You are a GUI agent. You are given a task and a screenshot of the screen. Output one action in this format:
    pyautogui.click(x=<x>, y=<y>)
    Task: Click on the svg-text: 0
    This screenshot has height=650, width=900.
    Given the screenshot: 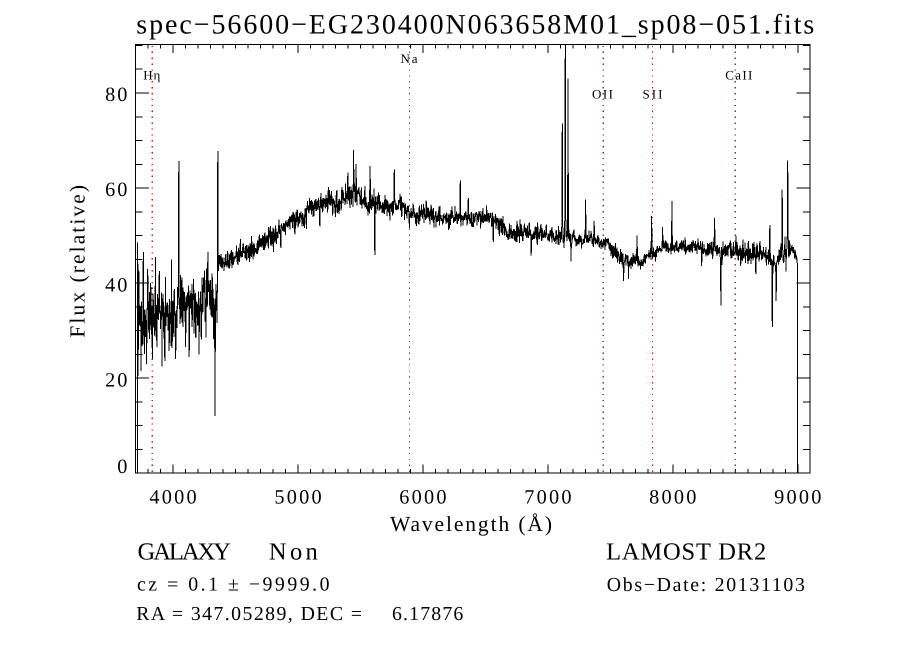 What is the action you would take?
    pyautogui.click(x=122, y=467)
    